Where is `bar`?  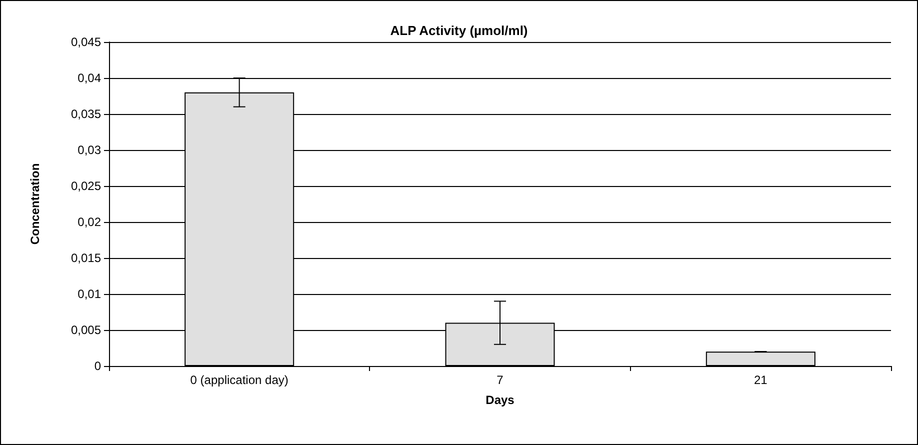
bar is located at coordinates (761, 359).